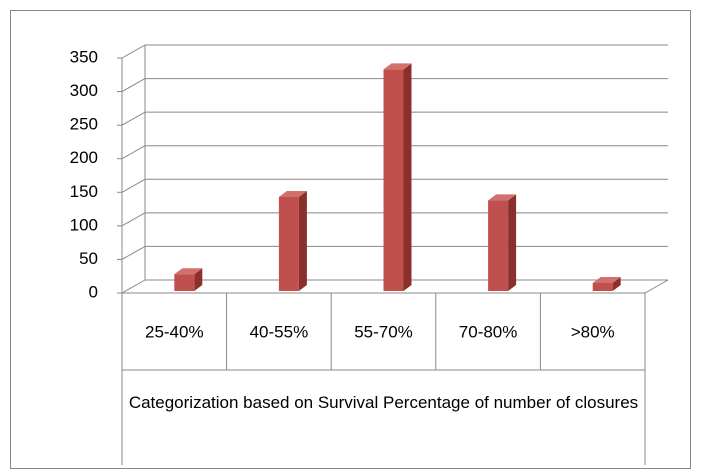 This screenshot has width=702, height=475. I want to click on x-tick-label: 70-80%, so click(488, 331).